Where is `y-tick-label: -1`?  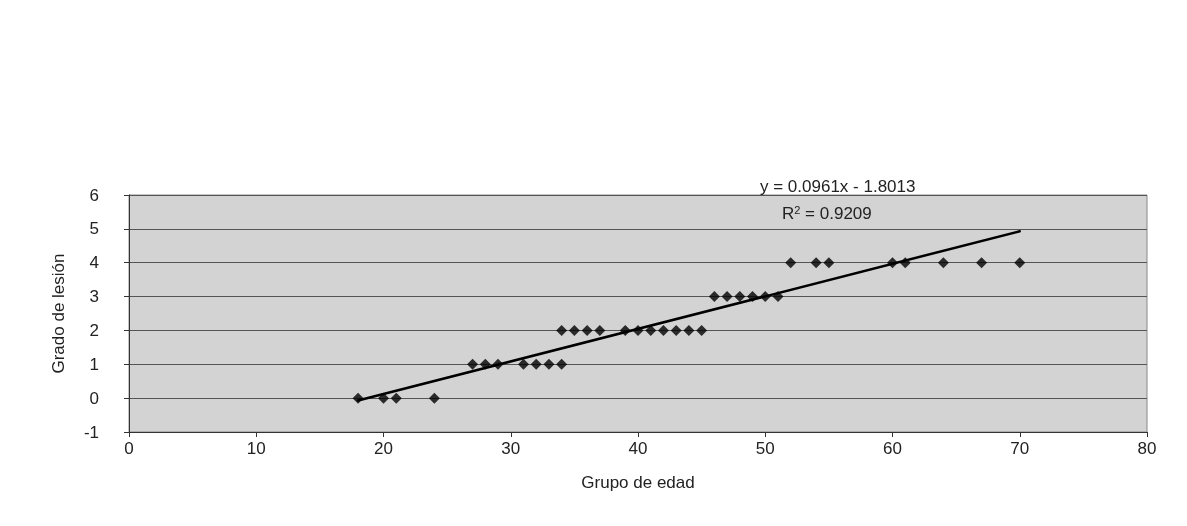 y-tick-label: -1 is located at coordinates (91, 432).